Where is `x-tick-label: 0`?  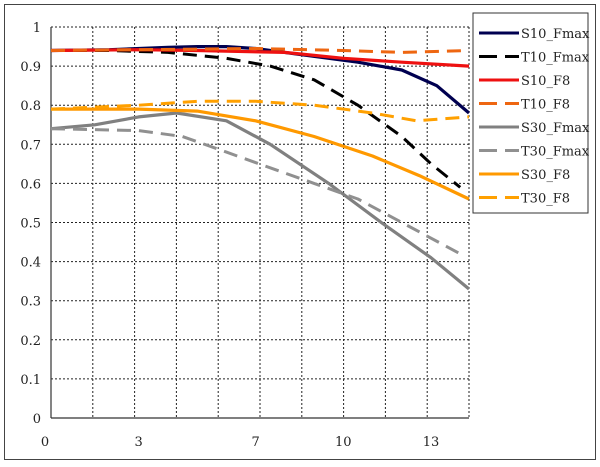 x-tick-label: 0 is located at coordinates (45, 442).